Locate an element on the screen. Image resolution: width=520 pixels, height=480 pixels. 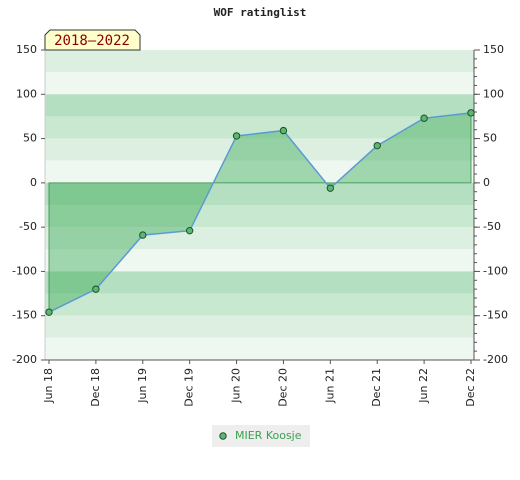
x-tick-label: Jun 19 is located at coordinates (142, 386).